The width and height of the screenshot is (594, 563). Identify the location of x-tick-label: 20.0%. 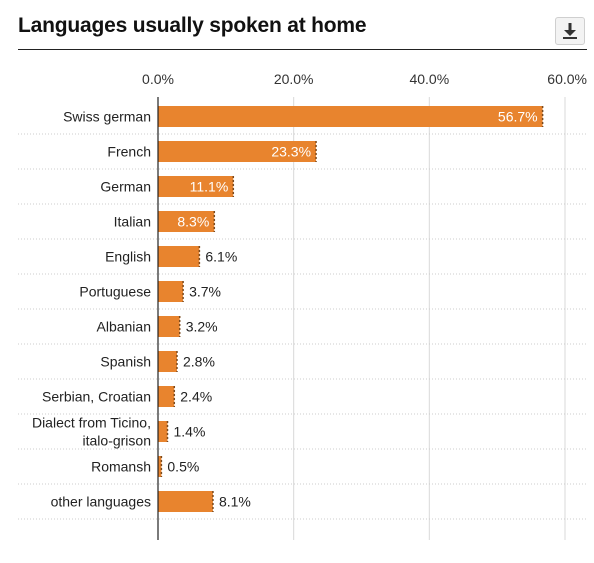
(294, 79).